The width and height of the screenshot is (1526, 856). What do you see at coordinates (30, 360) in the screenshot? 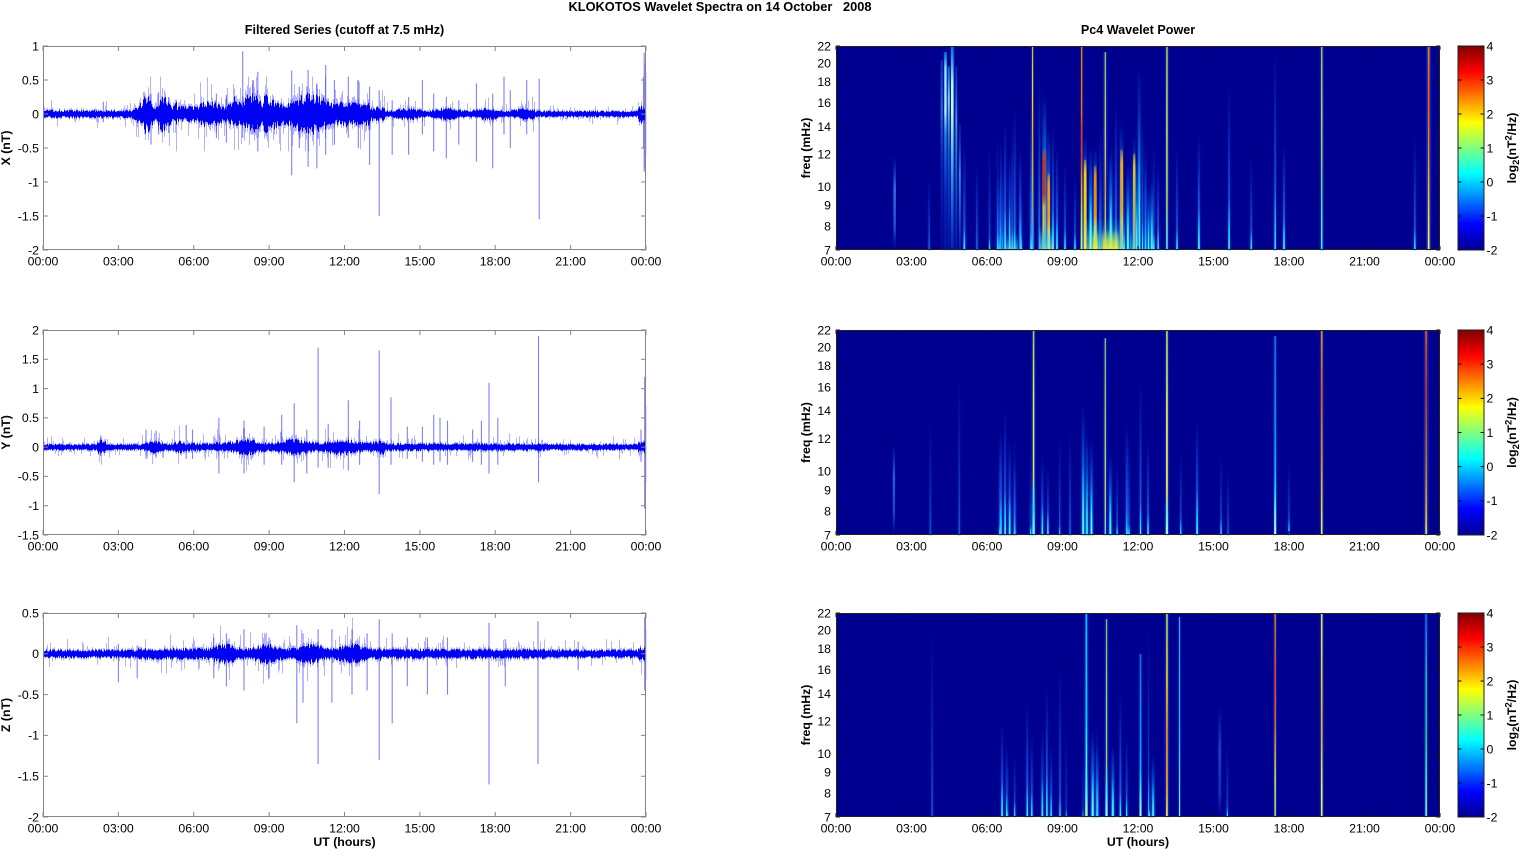
I see `svg-text: 1.5` at bounding box center [30, 360].